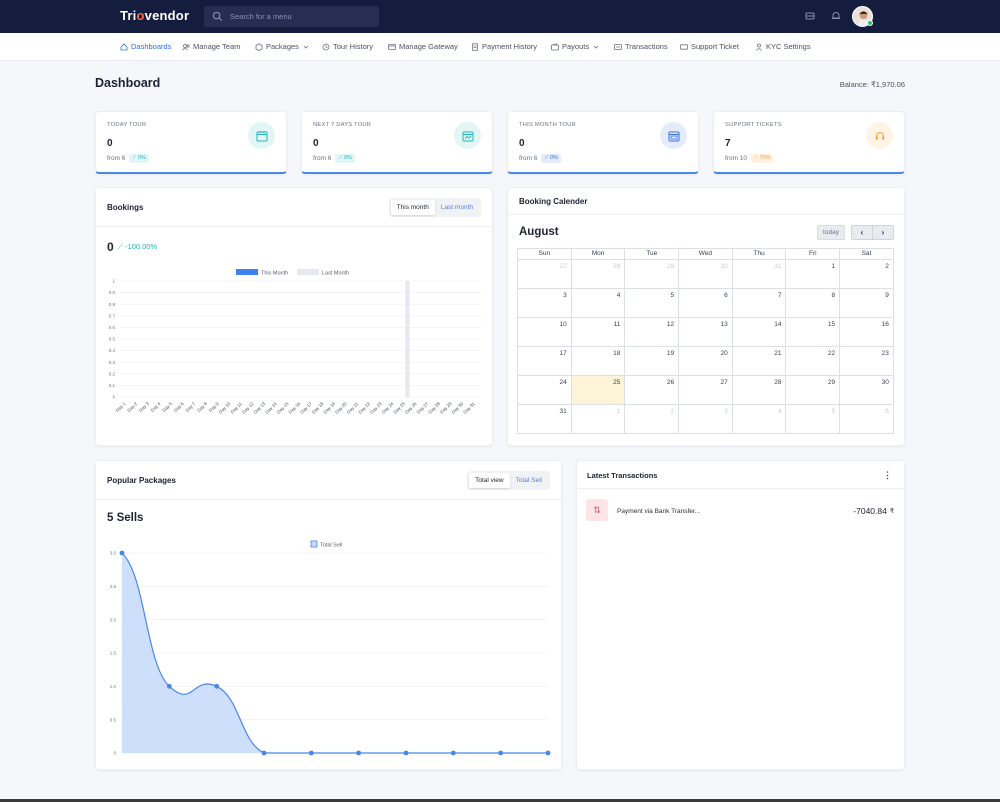  I want to click on swap-icon: ⇅, so click(597, 510).